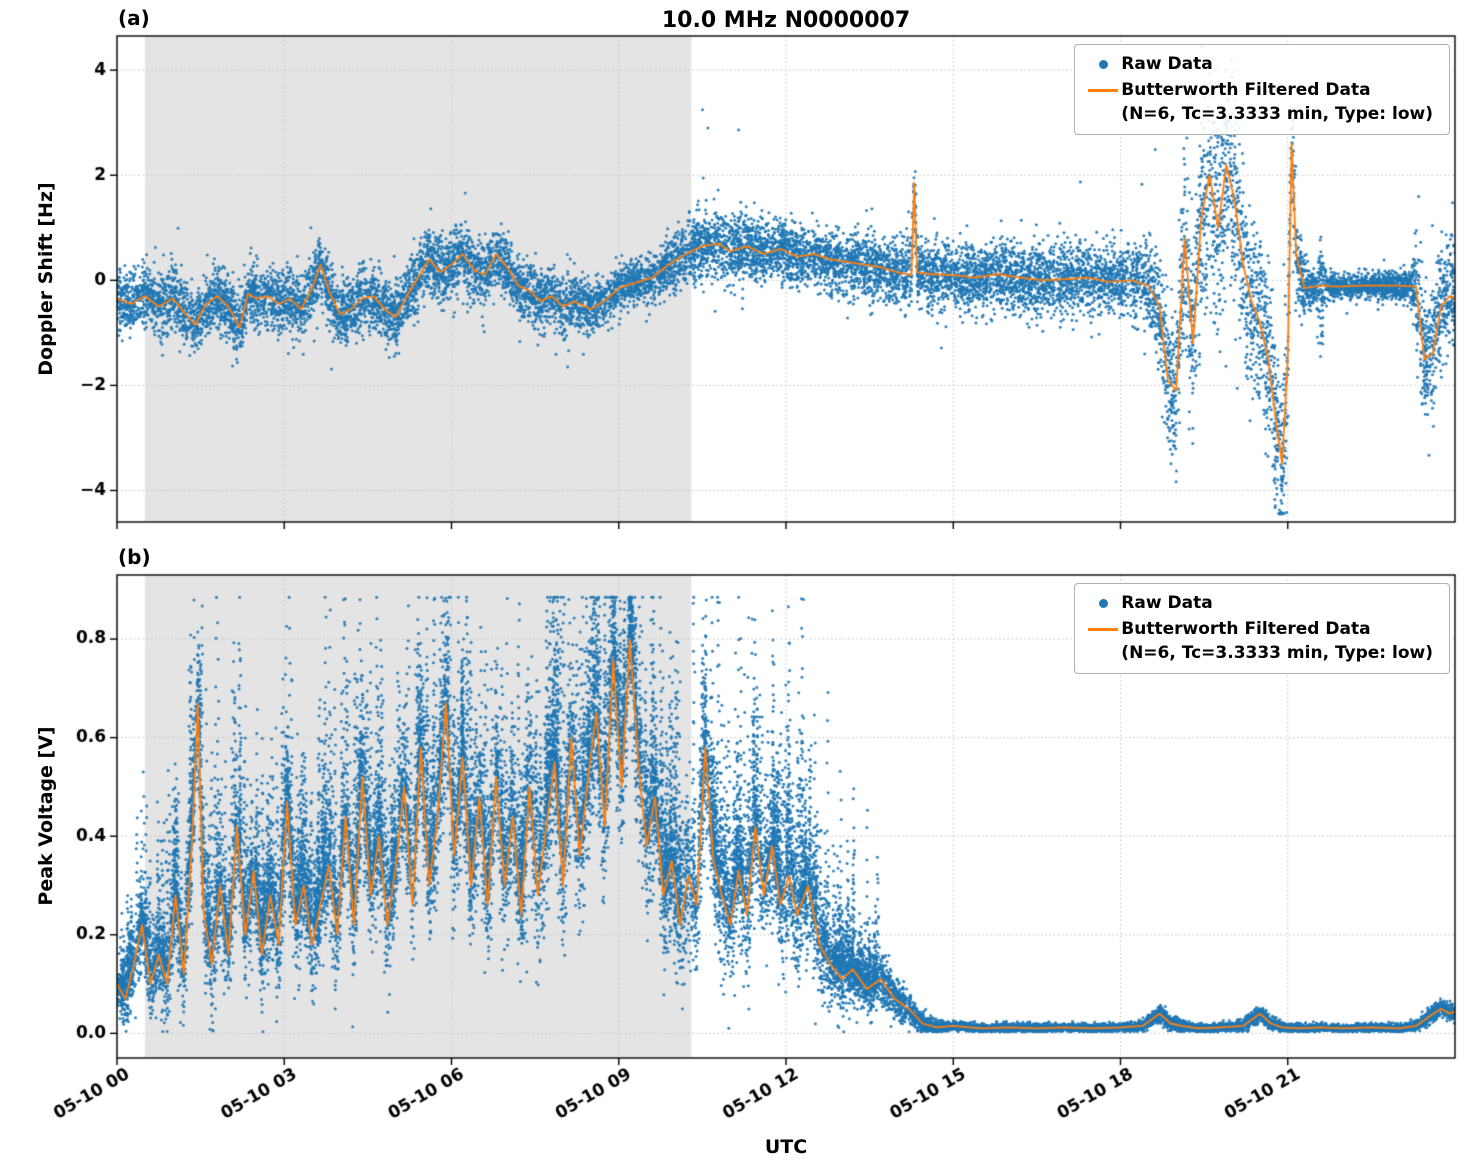 This screenshot has height=1172, width=1472. I want to click on y-axis-label-doppler: Doppler Shift [Hz], so click(46, 279).